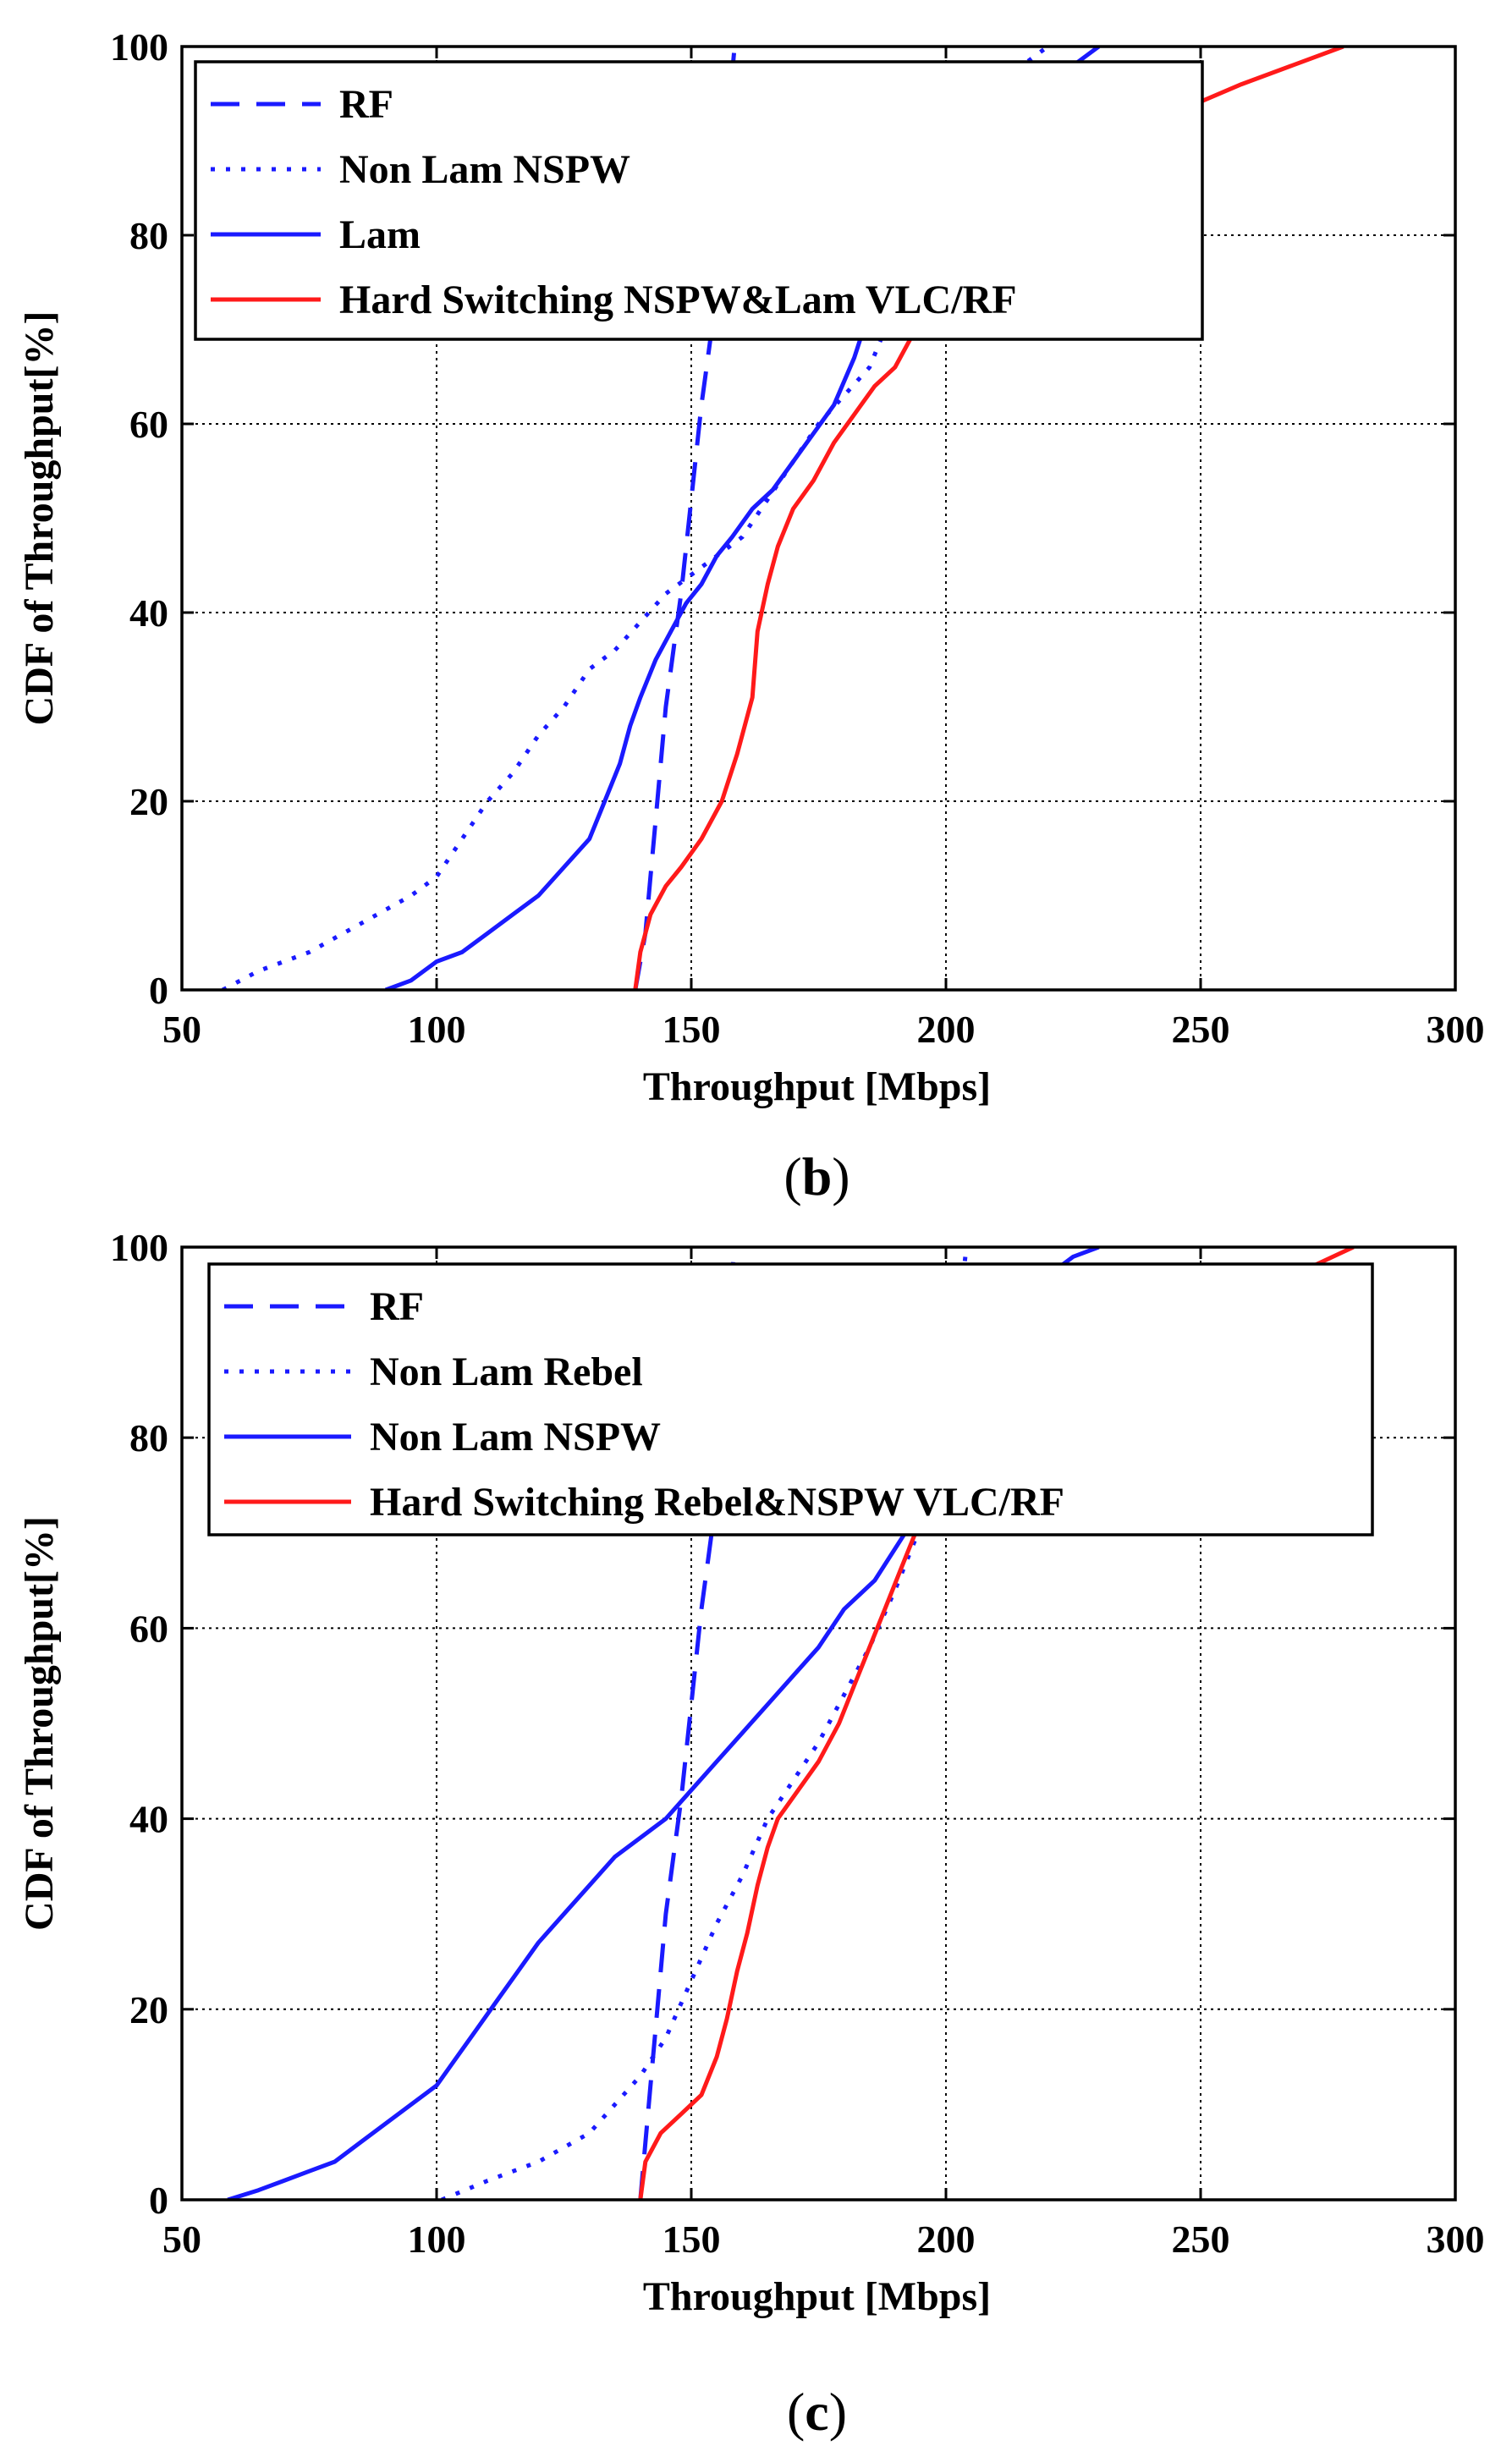 The width and height of the screenshot is (1512, 2446). I want to click on panel-label-open-b: (, so click(792, 1176).